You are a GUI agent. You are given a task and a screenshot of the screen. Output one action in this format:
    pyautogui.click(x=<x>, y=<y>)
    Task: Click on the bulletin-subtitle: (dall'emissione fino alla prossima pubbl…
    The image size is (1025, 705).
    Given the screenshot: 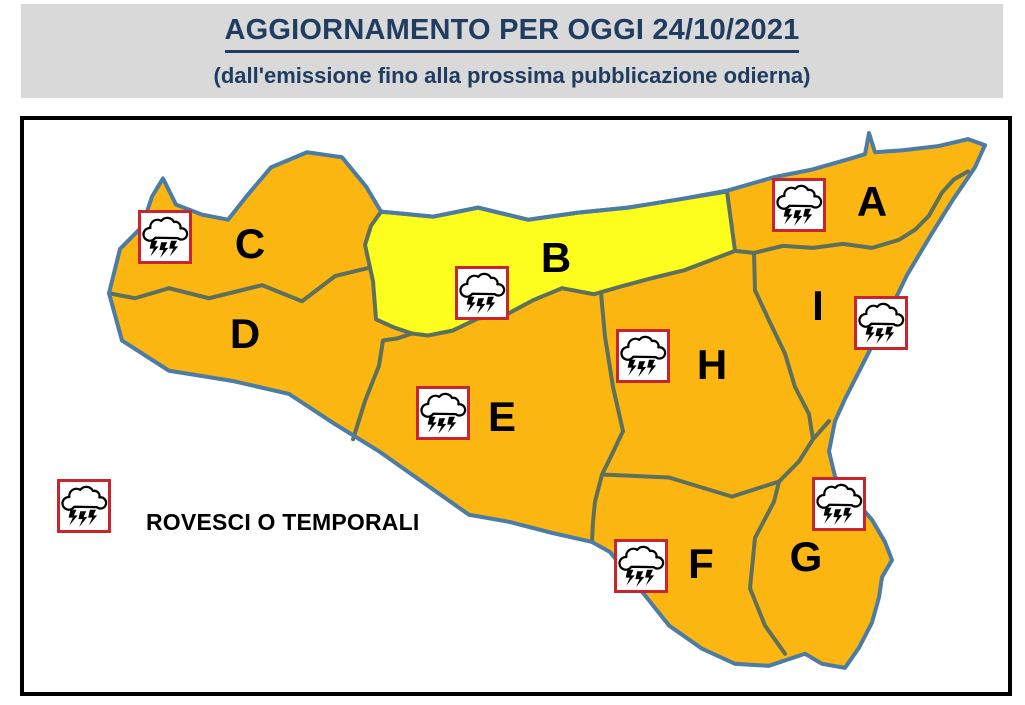 What is the action you would take?
    pyautogui.click(x=512, y=75)
    